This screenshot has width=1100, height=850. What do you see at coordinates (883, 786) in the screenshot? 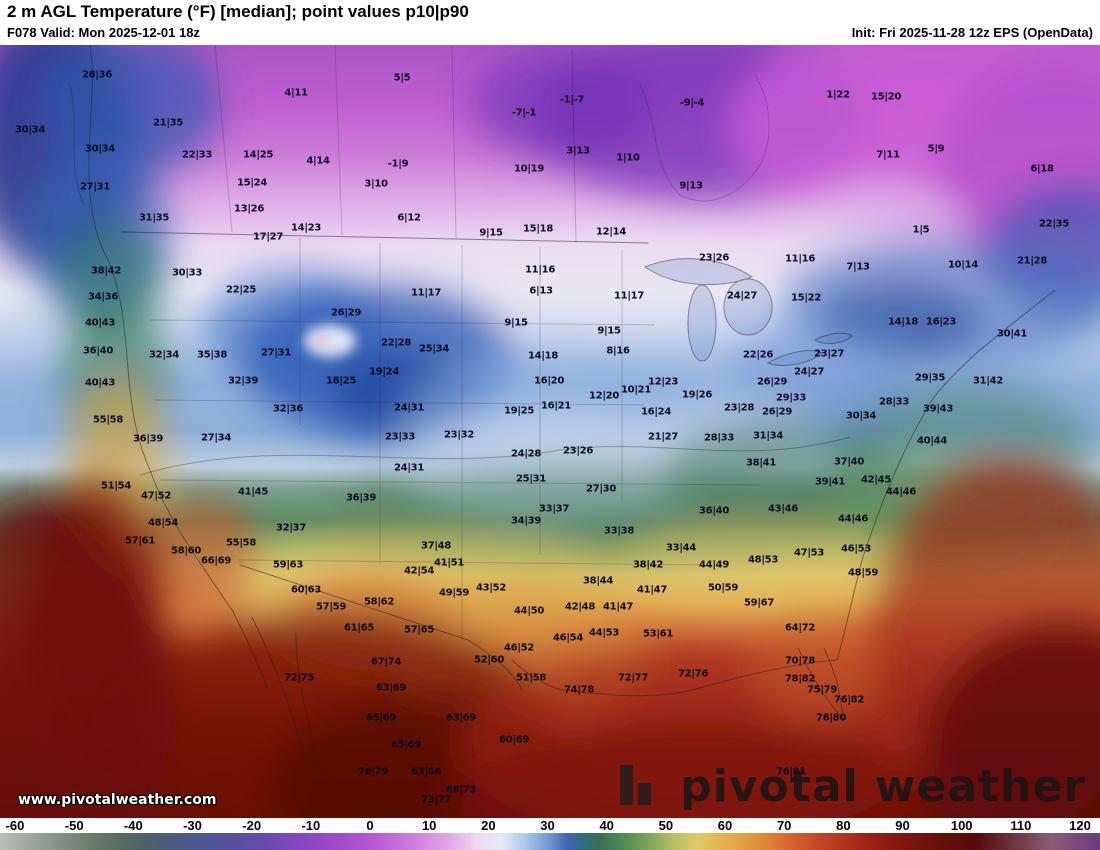
I see `pivotal-weather-logo-text: pivotal weather` at bounding box center [883, 786].